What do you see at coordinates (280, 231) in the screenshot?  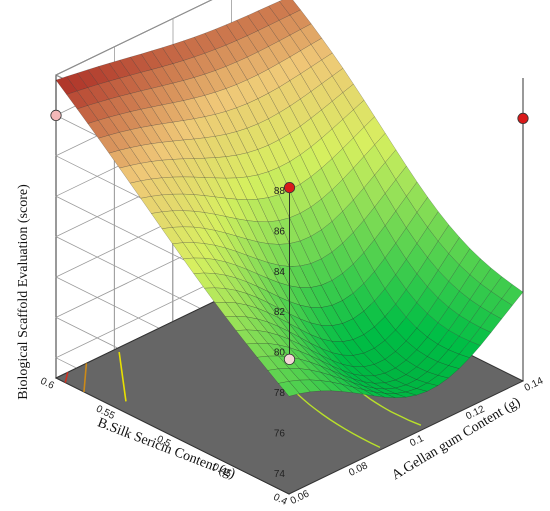 I see `z-tick-label: 86` at bounding box center [280, 231].